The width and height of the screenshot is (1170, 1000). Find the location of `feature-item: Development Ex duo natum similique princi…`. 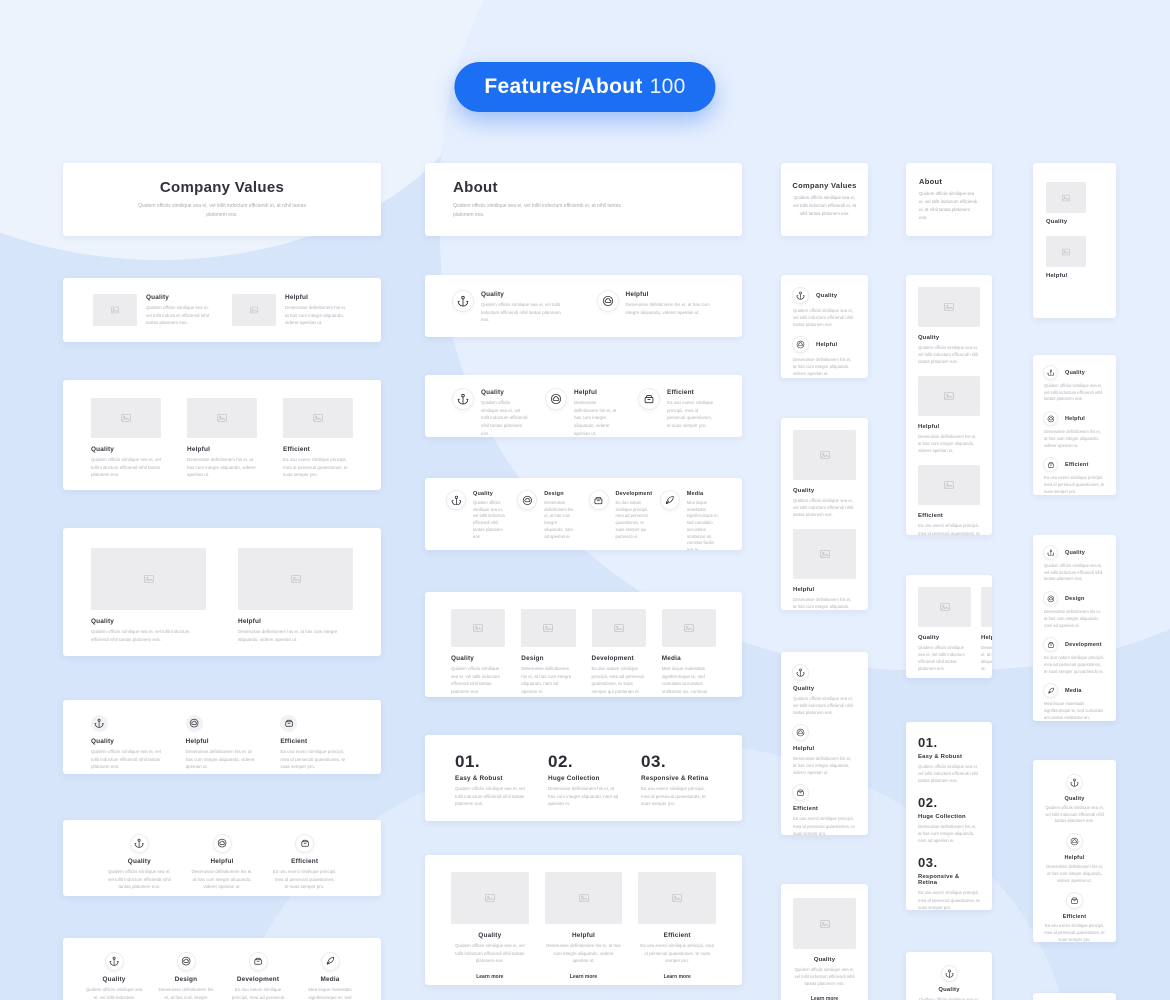

feature-item: Development Ex duo natum similique princi… is located at coordinates (258, 976).